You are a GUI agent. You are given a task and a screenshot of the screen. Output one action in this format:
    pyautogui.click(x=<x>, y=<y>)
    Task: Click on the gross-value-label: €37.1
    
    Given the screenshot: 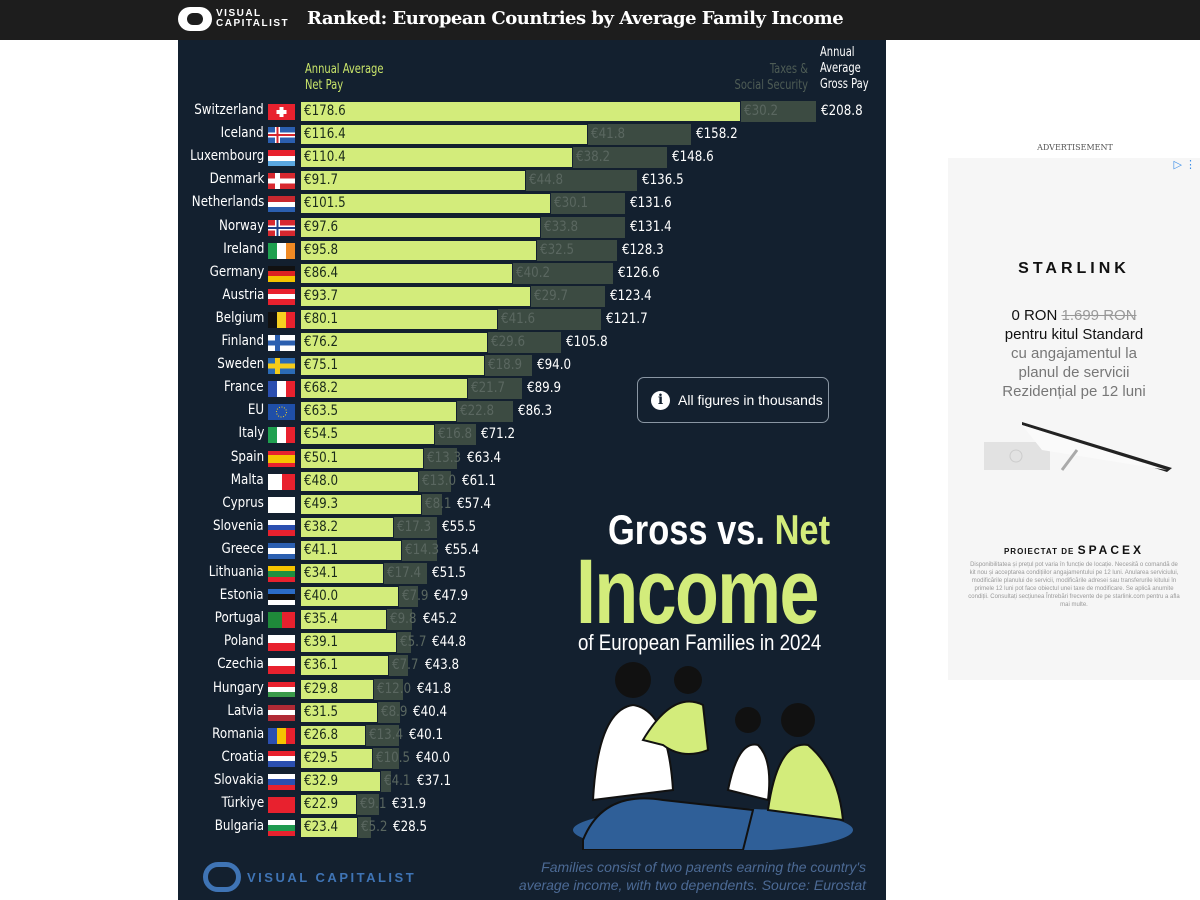 What is the action you would take?
    pyautogui.click(x=433, y=780)
    